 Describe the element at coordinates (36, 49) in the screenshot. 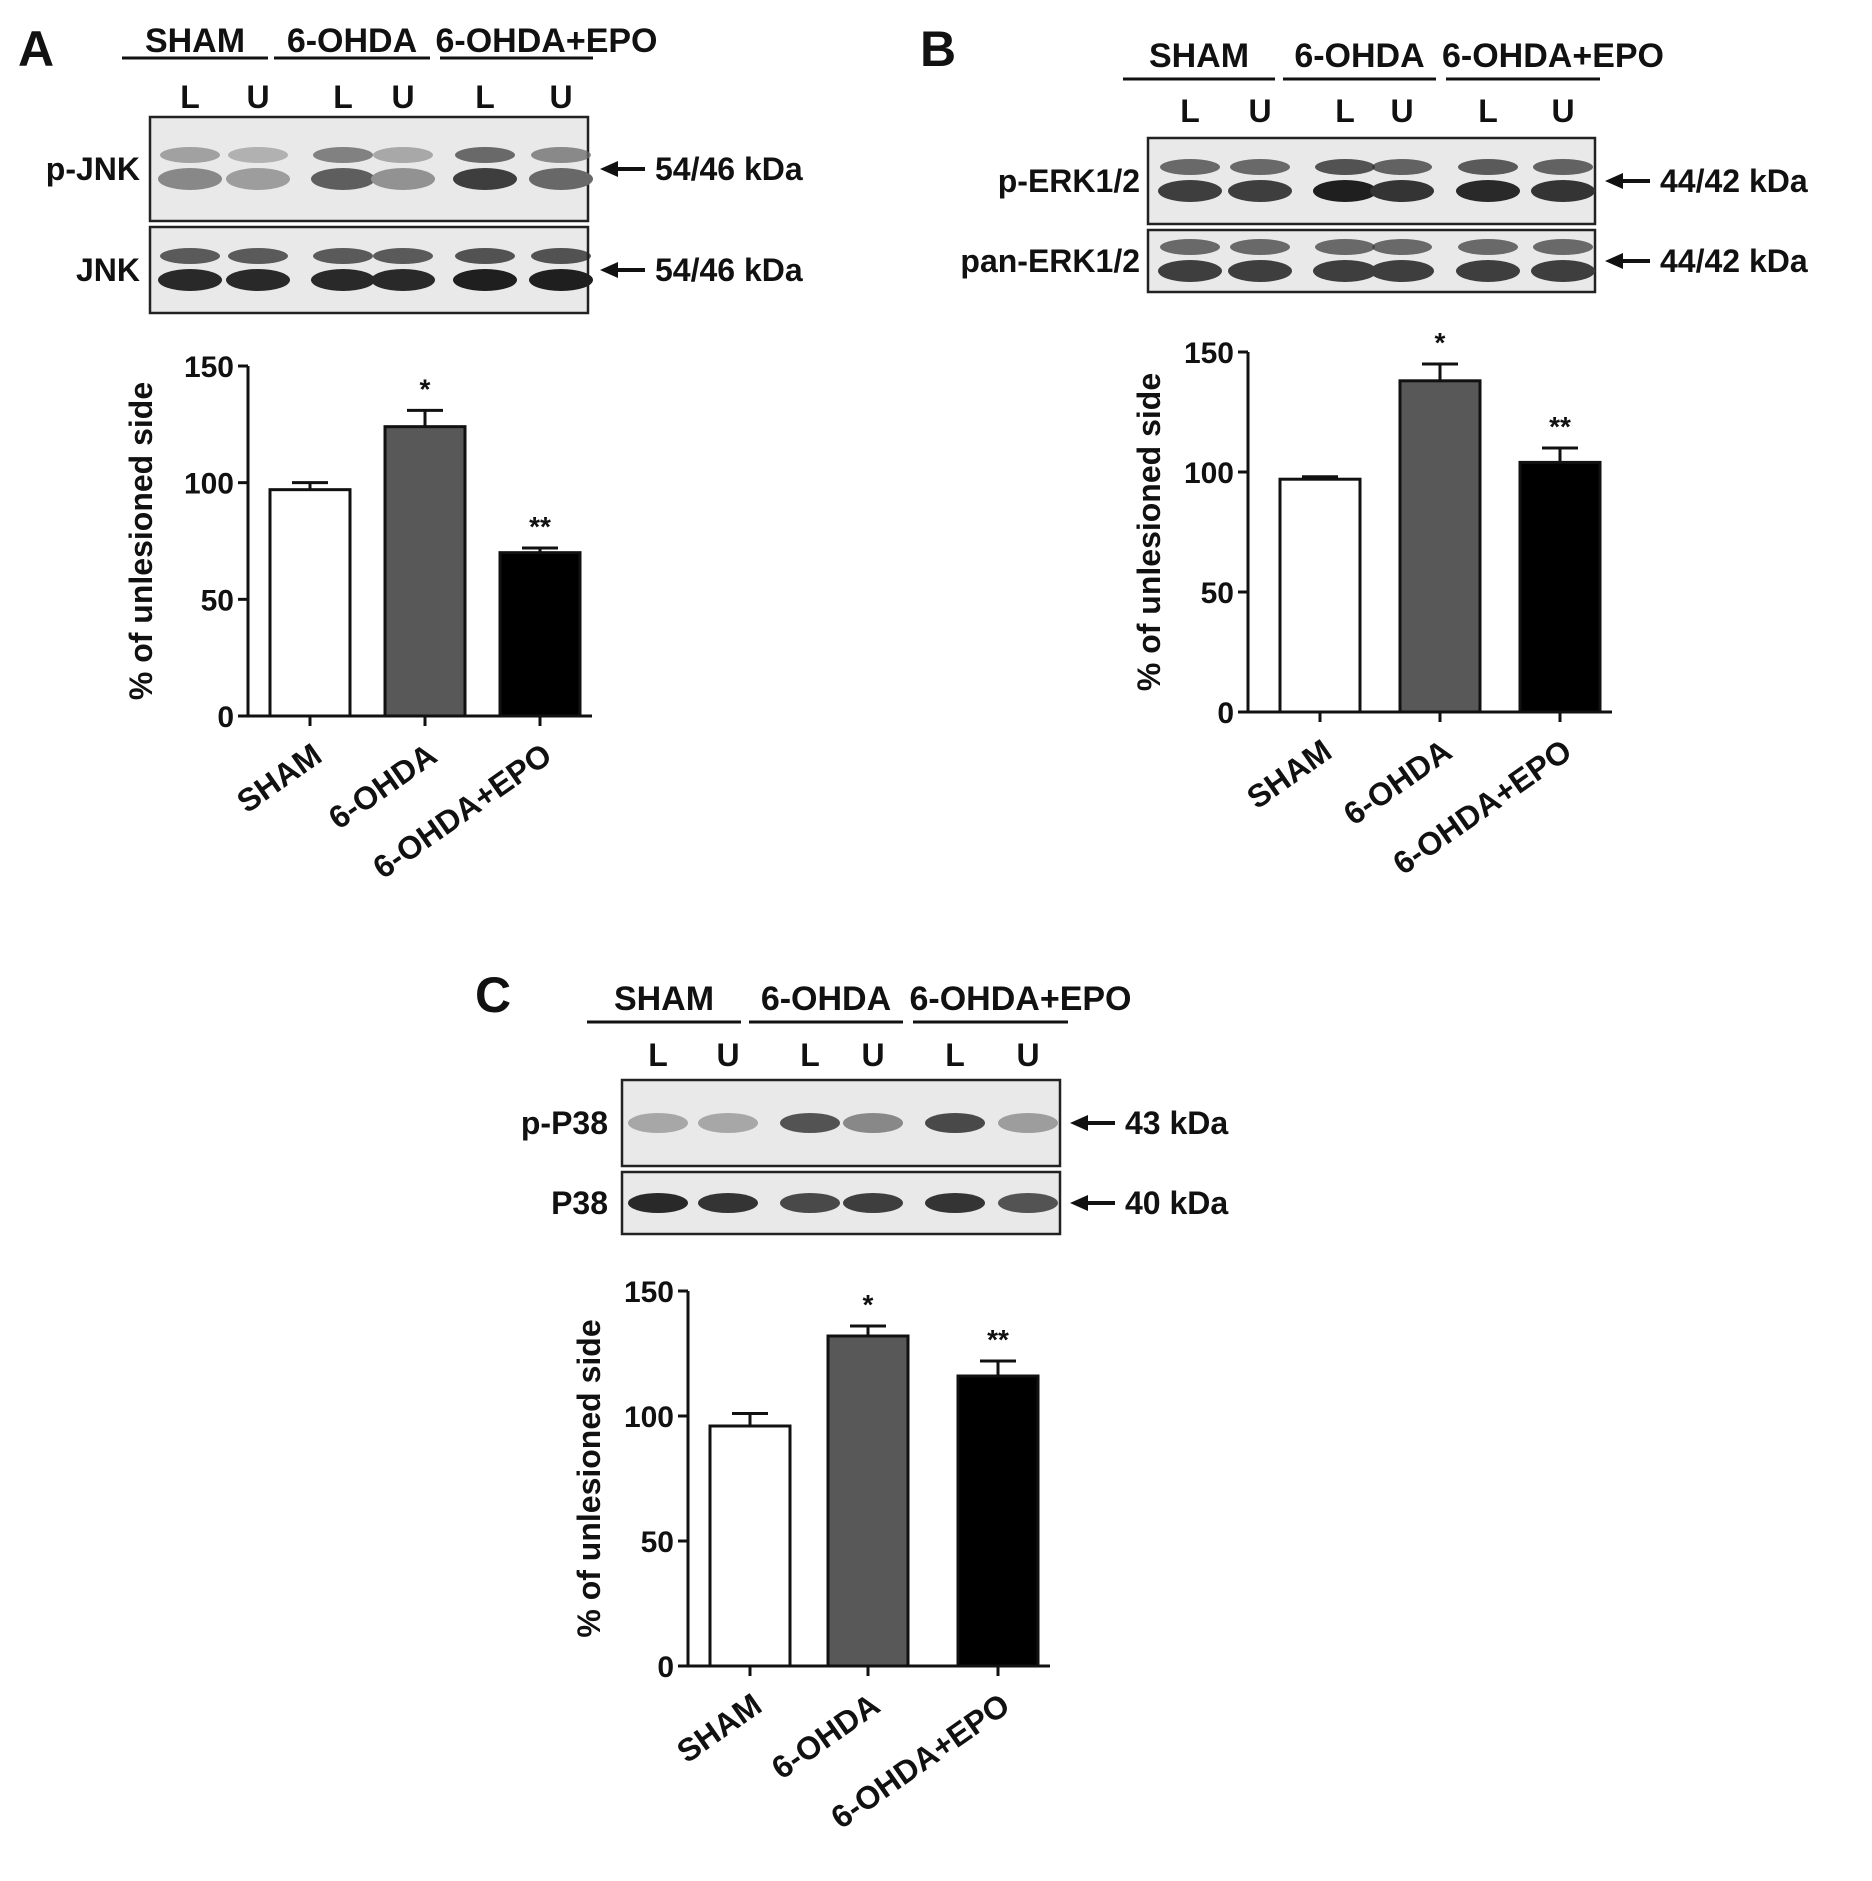

I see `panel-letter: A` at that location.